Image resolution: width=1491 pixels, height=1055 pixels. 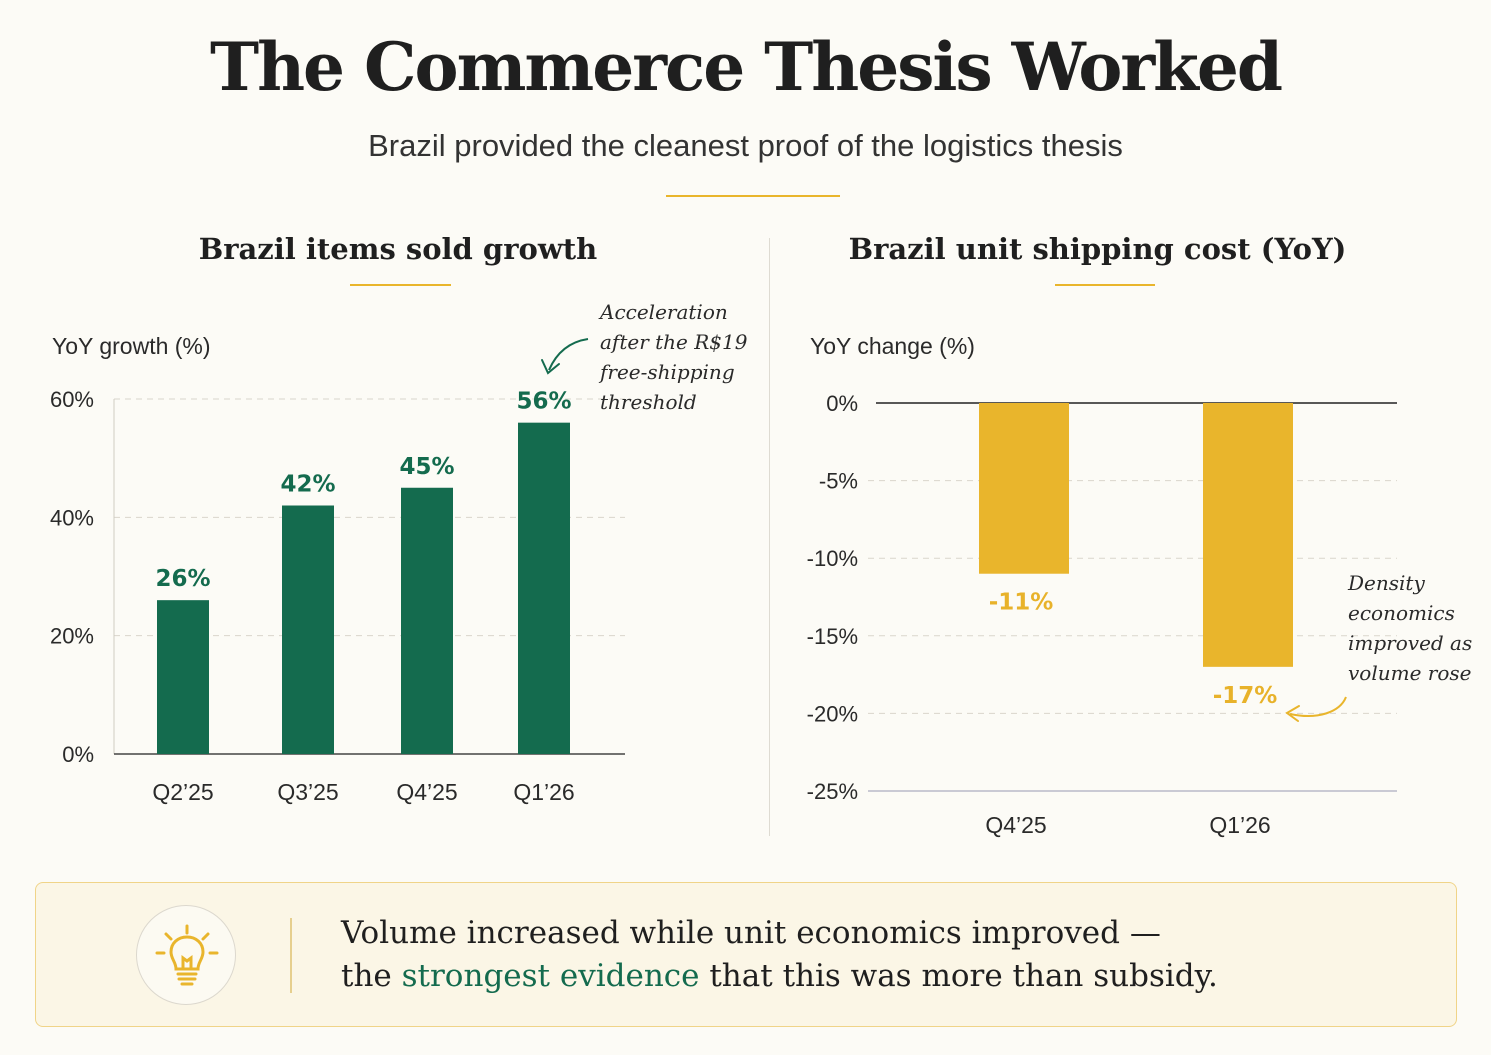 What do you see at coordinates (1410, 643) in the screenshot?
I see `annotation-line: improved as` at bounding box center [1410, 643].